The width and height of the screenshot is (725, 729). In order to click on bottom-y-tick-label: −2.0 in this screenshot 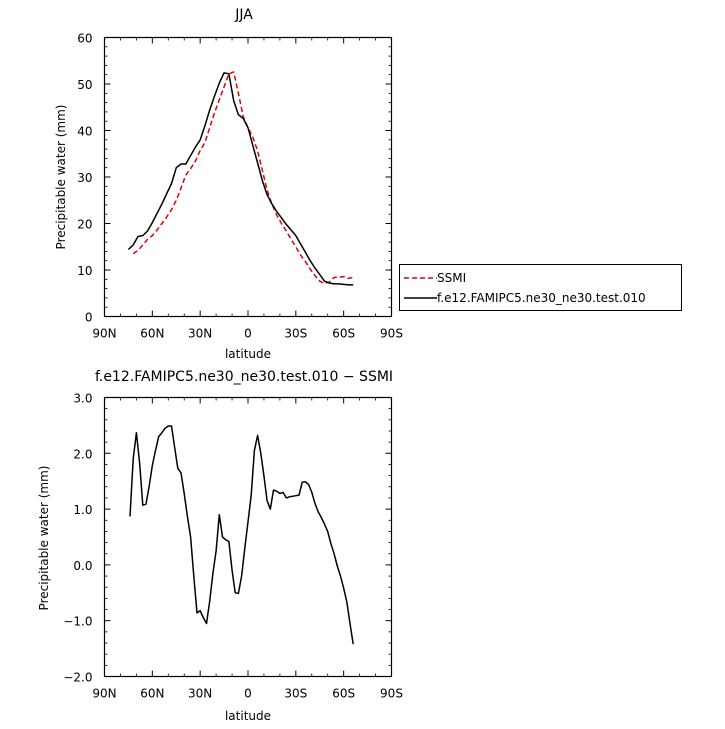, I will do `click(77, 678)`.